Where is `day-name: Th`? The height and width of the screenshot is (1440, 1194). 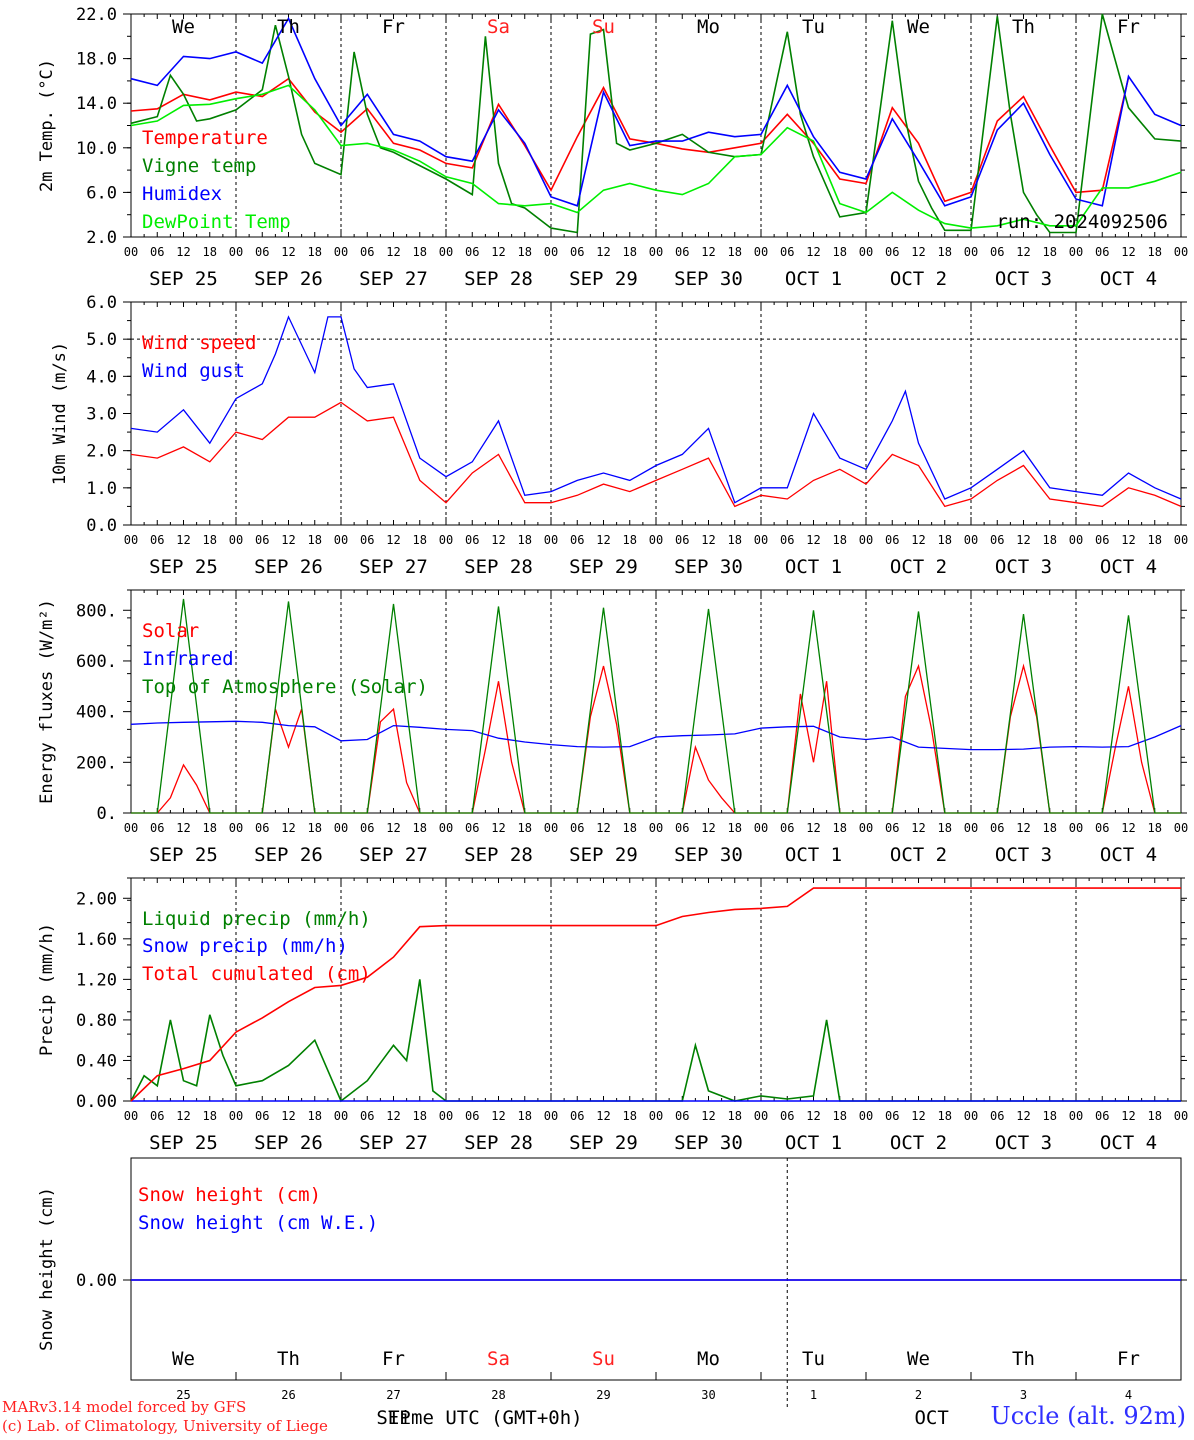
day-name: Th is located at coordinates (288, 1359).